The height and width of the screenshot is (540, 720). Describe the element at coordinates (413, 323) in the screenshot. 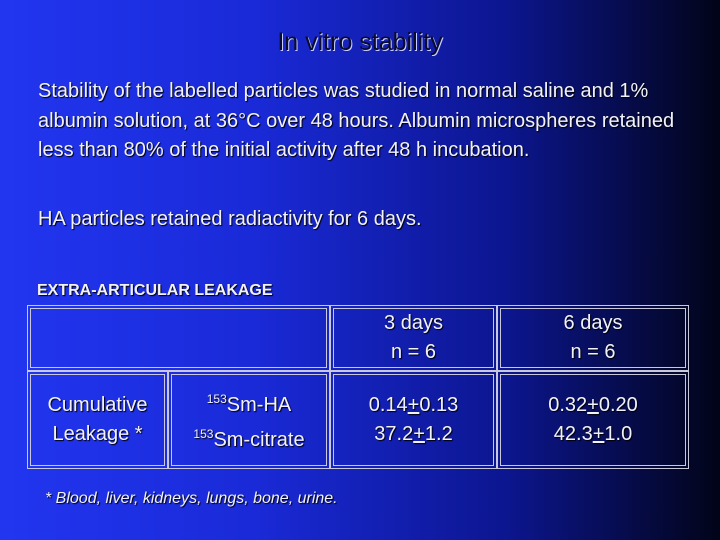

I see `header-line: 3 days` at that location.